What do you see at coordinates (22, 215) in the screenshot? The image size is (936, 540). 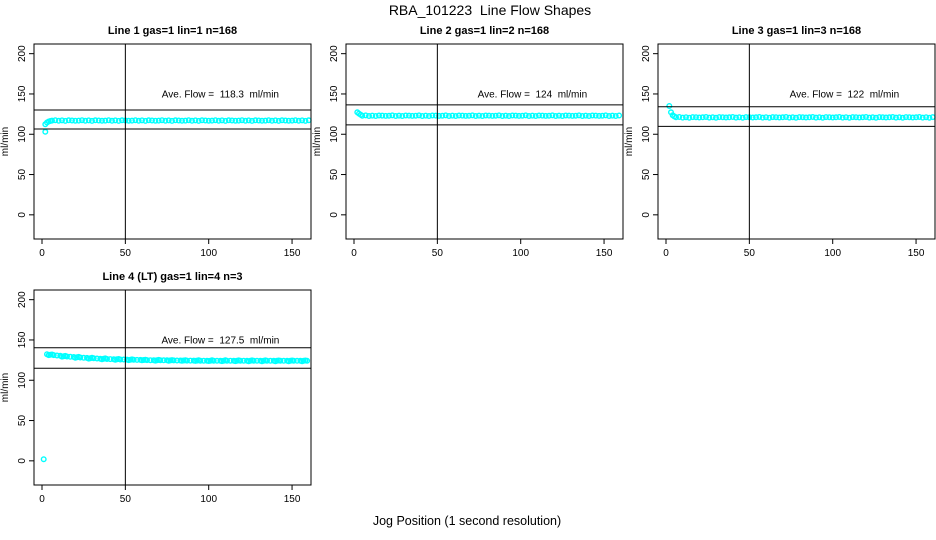 I see `y-tick-label: 0` at bounding box center [22, 215].